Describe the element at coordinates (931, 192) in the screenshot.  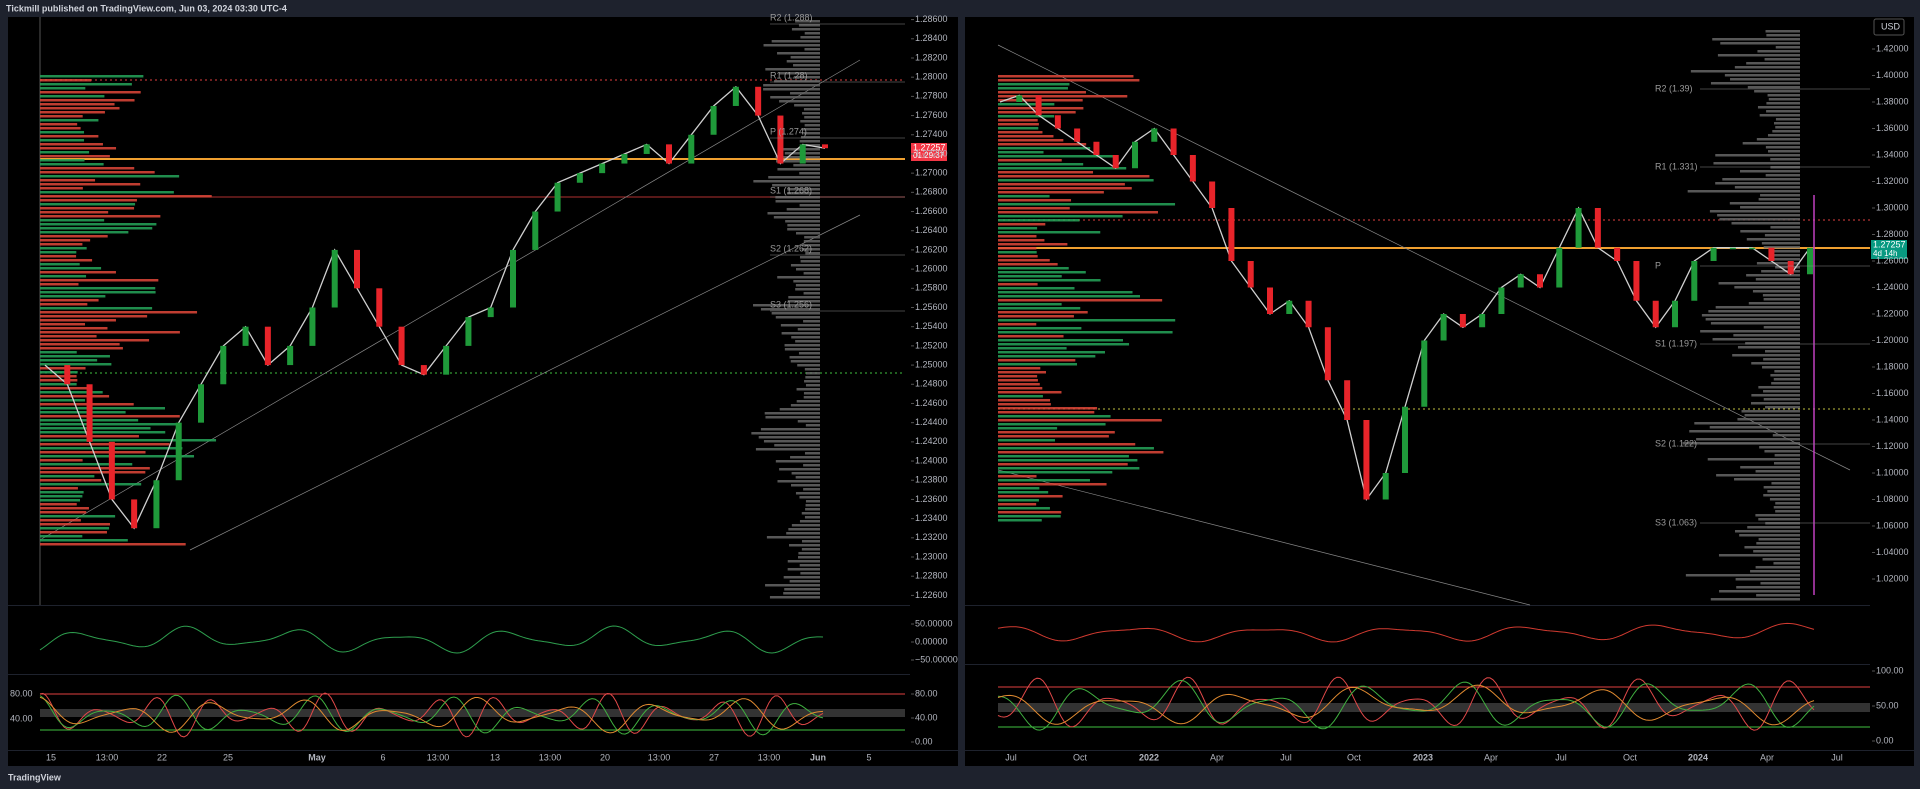
I see `y-tick-label: 1.26800` at that location.